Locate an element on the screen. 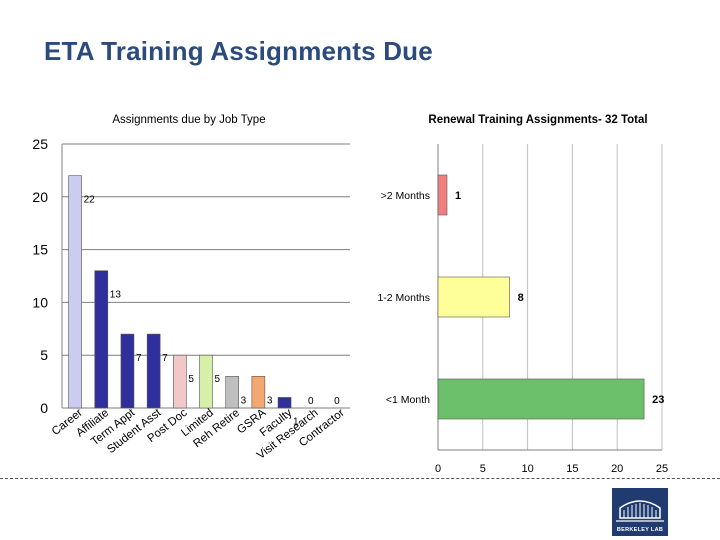 This screenshot has width=720, height=540. right-data-label: 23 is located at coordinates (658, 400).